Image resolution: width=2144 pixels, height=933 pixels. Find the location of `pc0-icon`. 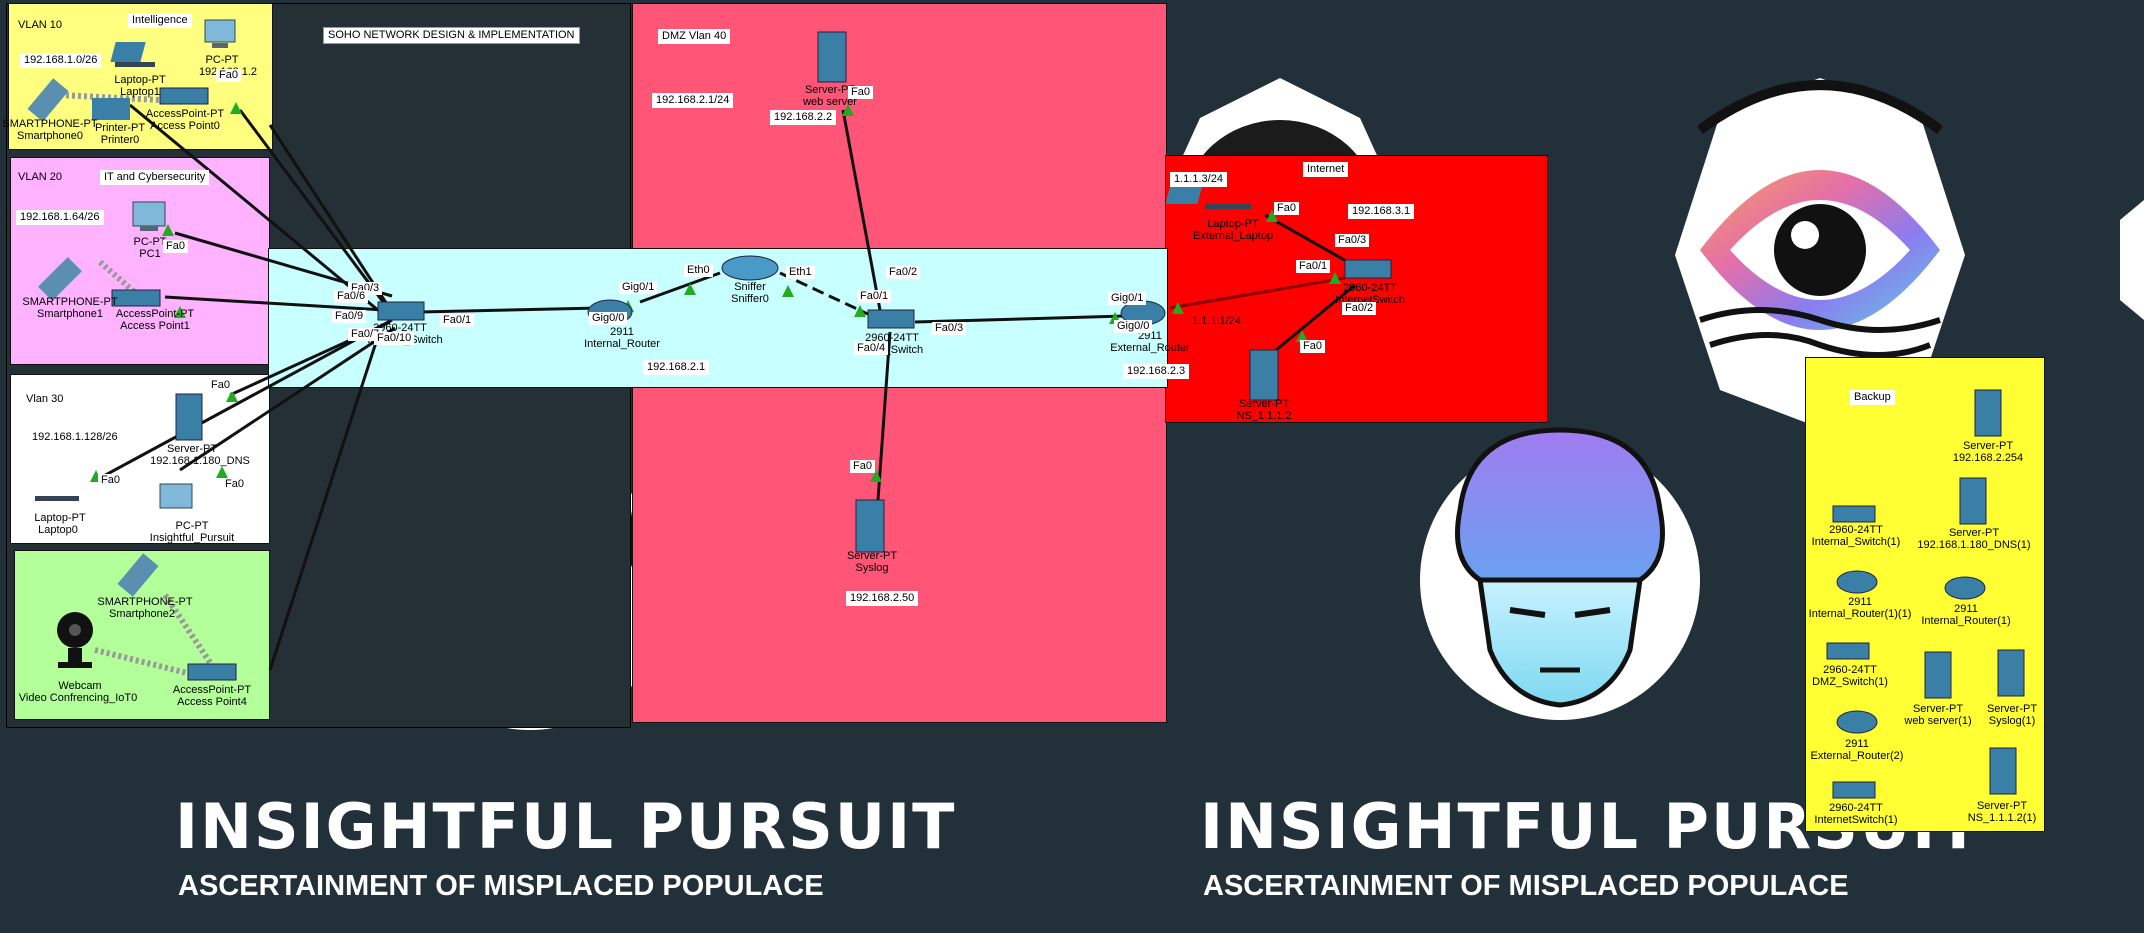

pc0-icon is located at coordinates (220, 33).